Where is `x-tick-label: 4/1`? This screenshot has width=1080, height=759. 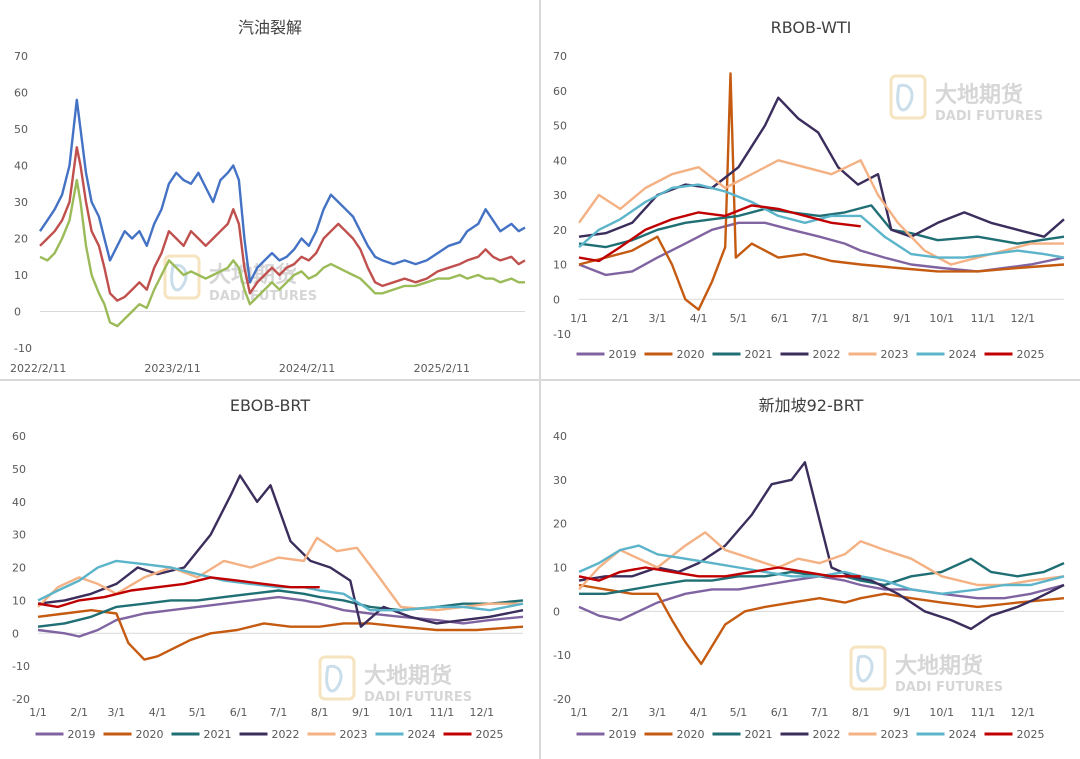 x-tick-label: 4/1 is located at coordinates (158, 712).